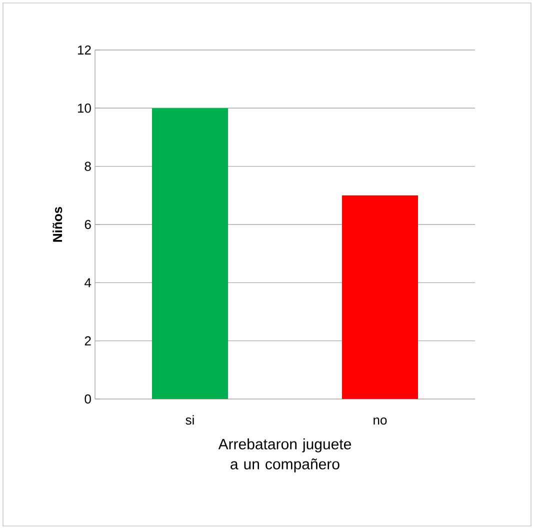 The image size is (534, 529). What do you see at coordinates (88, 283) in the screenshot?
I see `y-tick-label: 4` at bounding box center [88, 283].